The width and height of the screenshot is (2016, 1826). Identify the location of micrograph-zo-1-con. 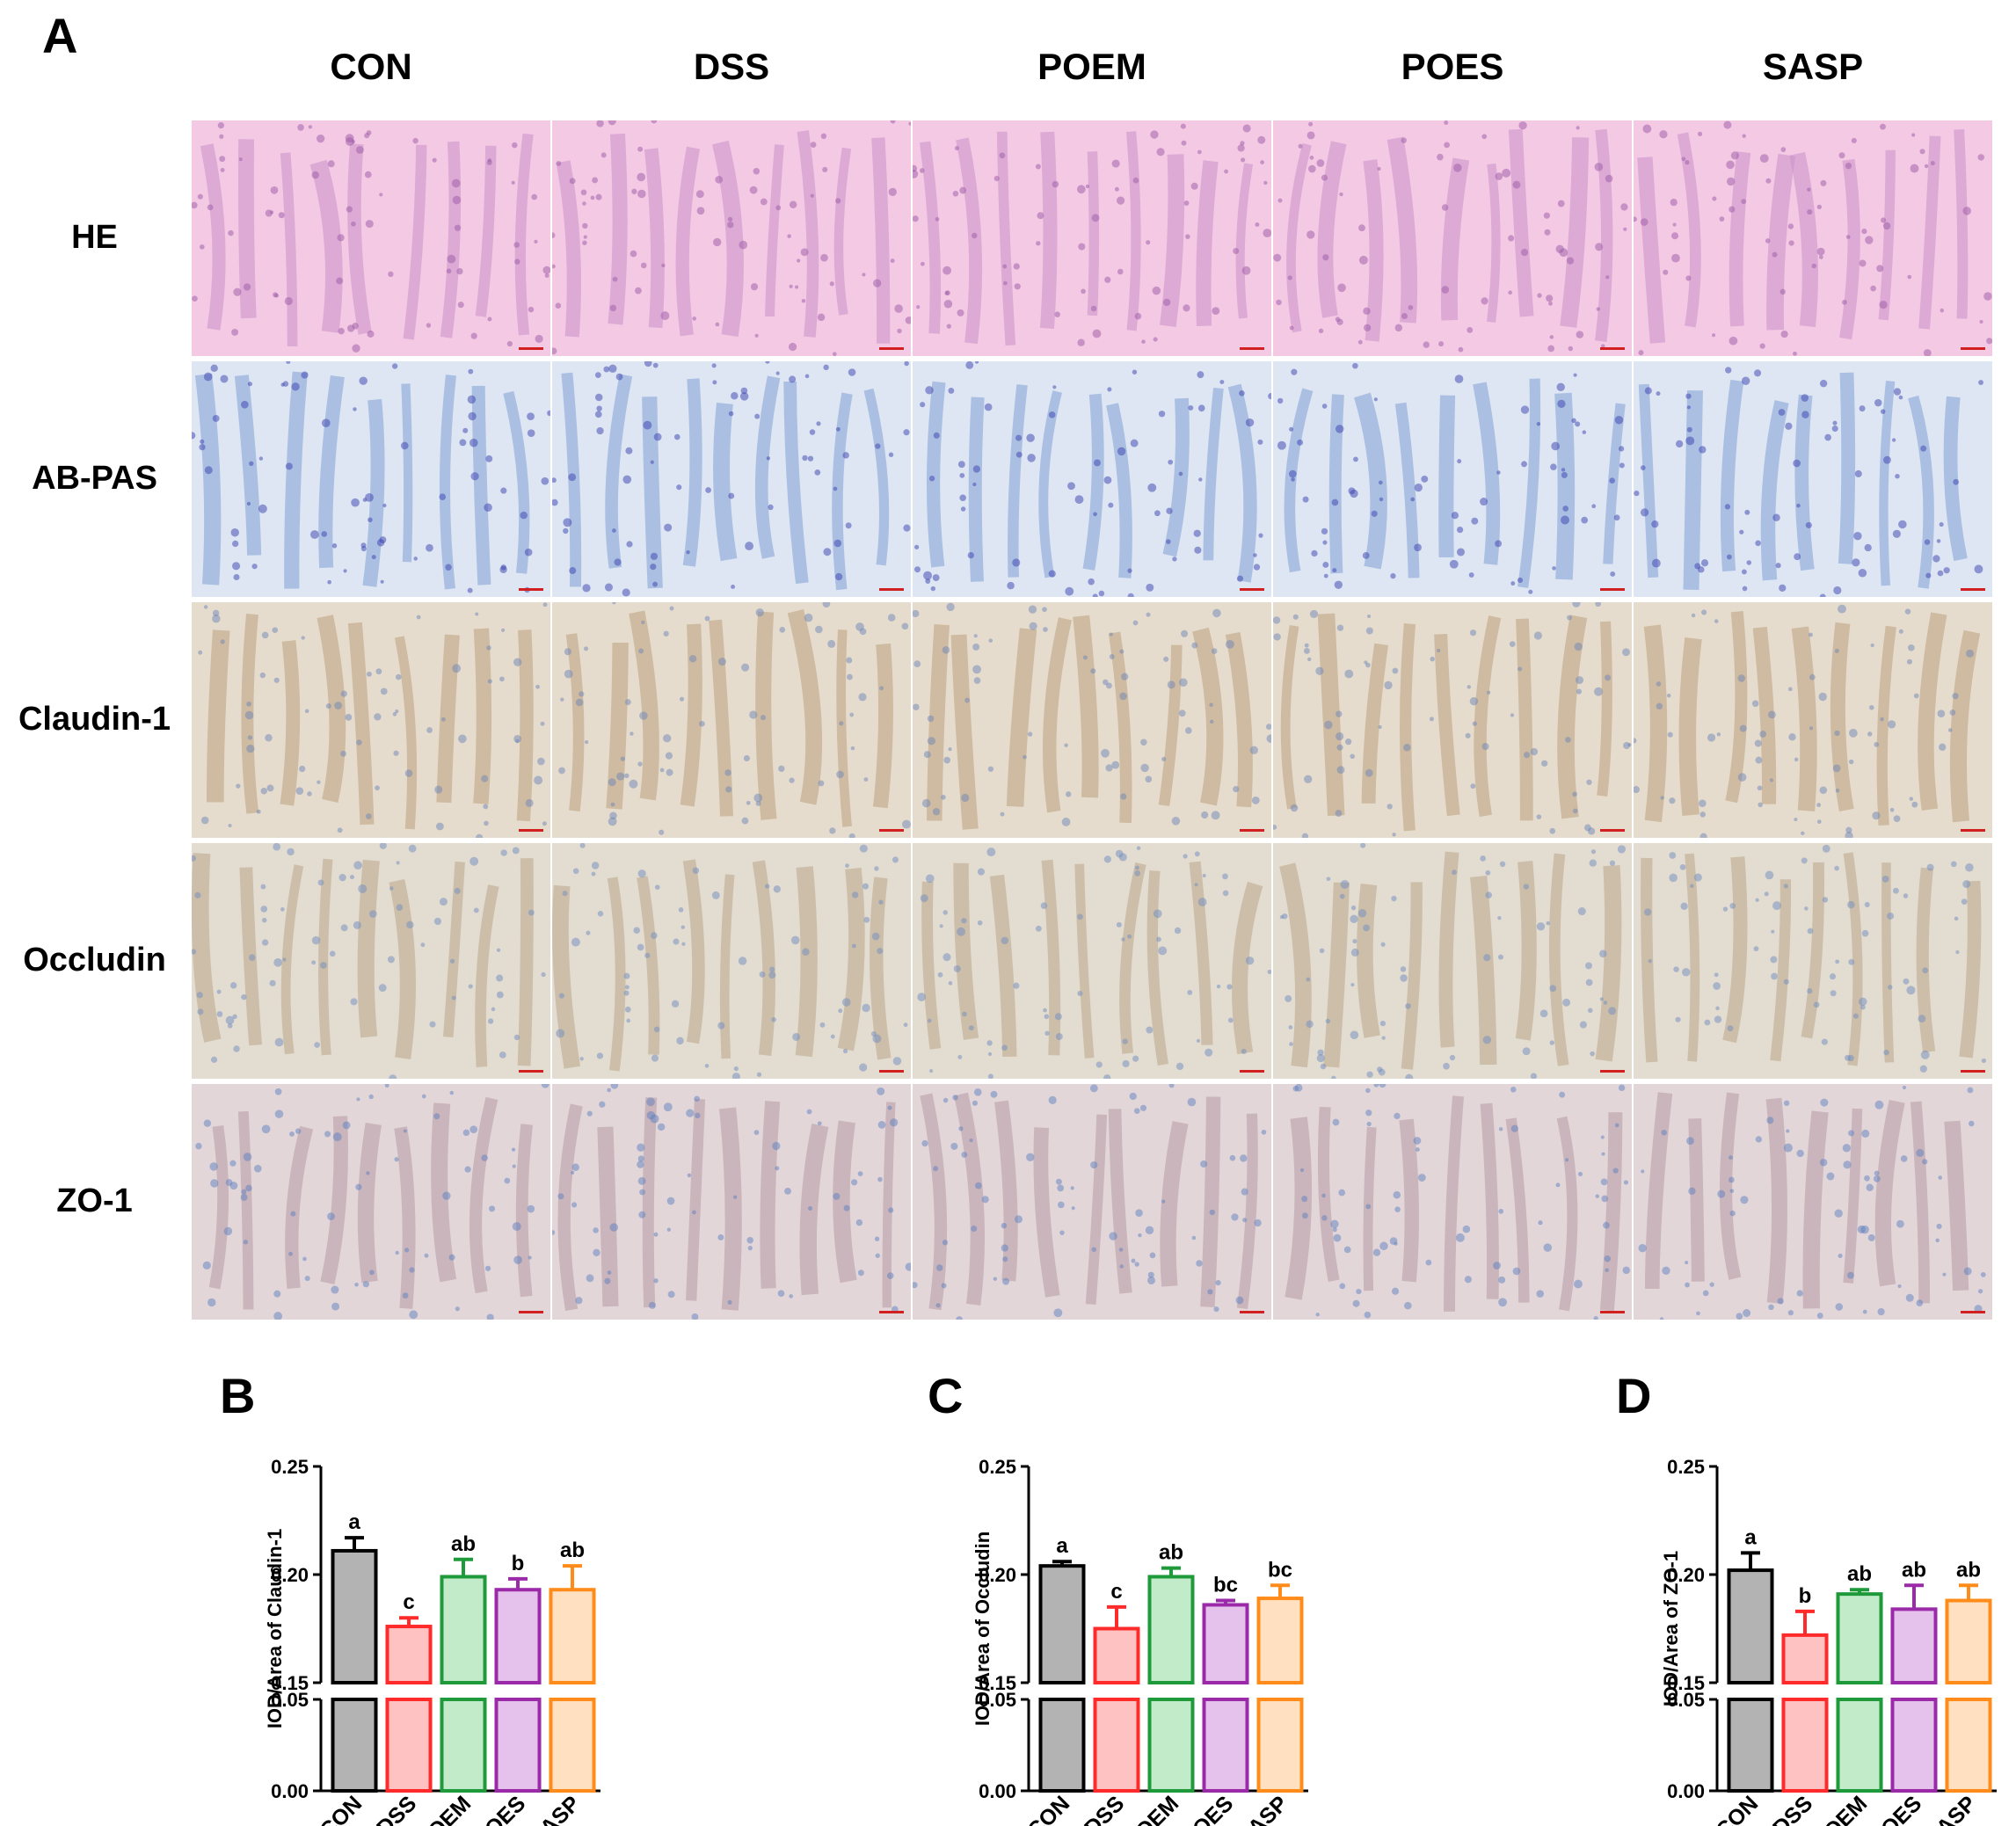
(371, 1202).